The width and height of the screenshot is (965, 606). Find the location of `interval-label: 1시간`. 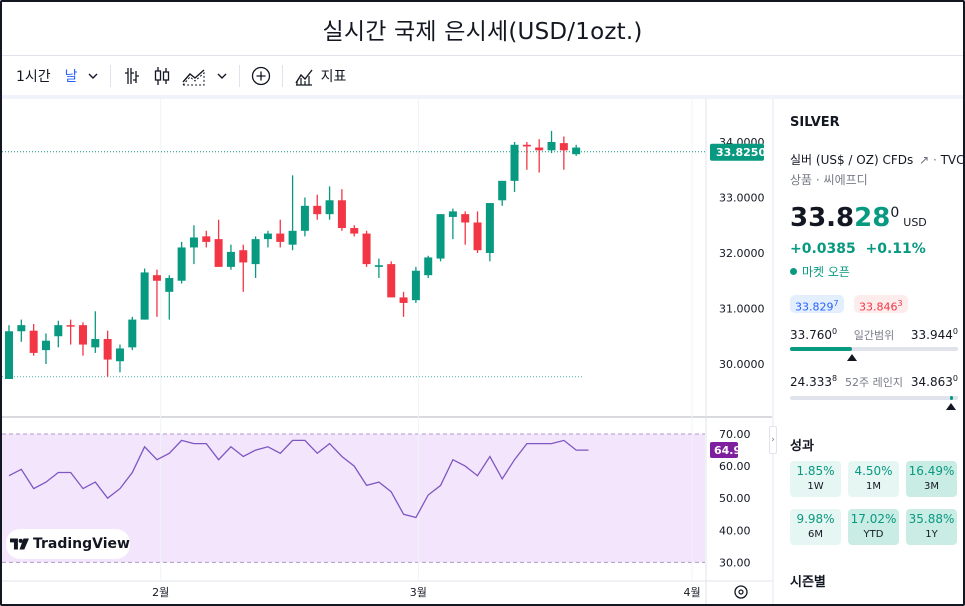

interval-label: 1시간 is located at coordinates (33, 77).